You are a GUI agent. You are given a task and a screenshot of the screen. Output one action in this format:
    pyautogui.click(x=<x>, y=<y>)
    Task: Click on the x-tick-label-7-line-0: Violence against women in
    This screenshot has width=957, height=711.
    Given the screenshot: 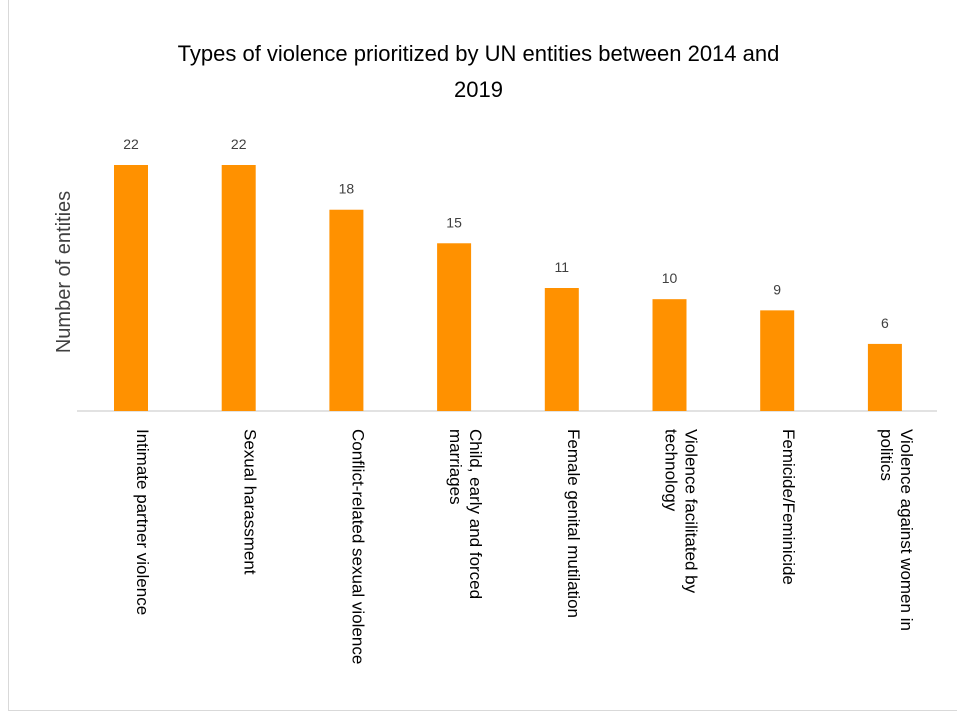 What is the action you would take?
    pyautogui.click(x=906, y=530)
    